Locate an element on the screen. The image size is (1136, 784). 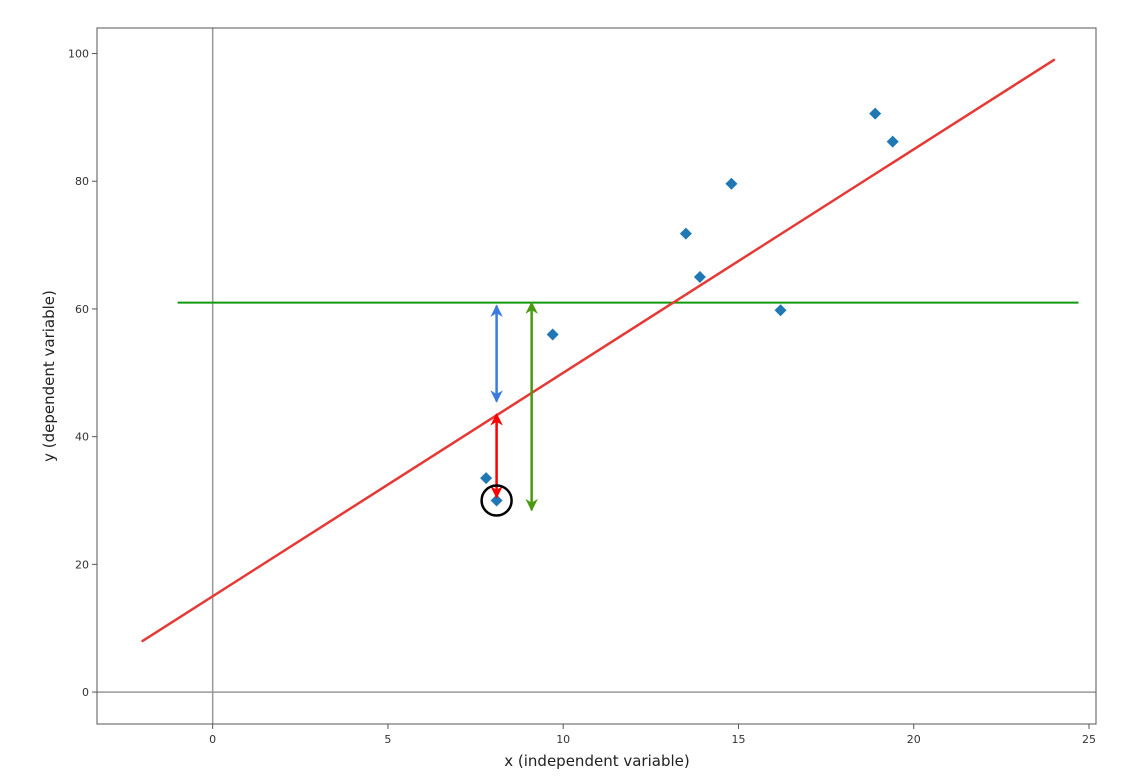
x-axis-label: x (independent variable) is located at coordinates (596, 761).